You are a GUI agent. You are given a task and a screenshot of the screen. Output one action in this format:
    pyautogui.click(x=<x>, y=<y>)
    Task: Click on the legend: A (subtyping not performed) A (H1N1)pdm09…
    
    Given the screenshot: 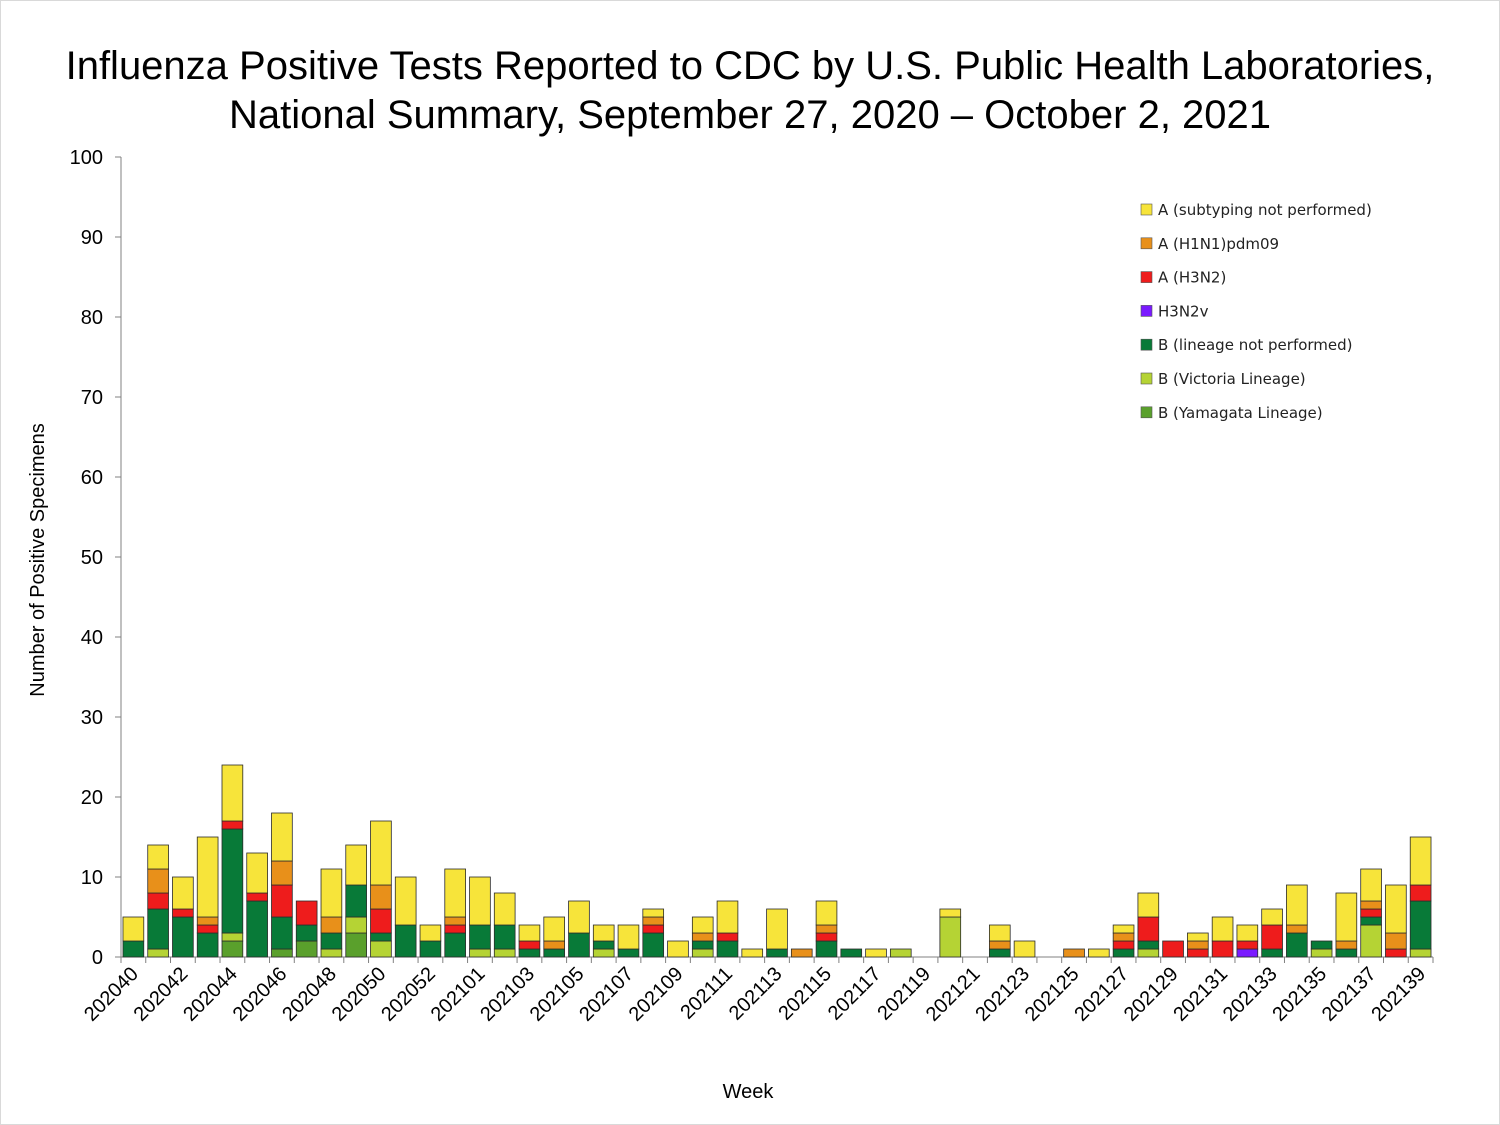 What is the action you would take?
    pyautogui.click(x=1256, y=311)
    